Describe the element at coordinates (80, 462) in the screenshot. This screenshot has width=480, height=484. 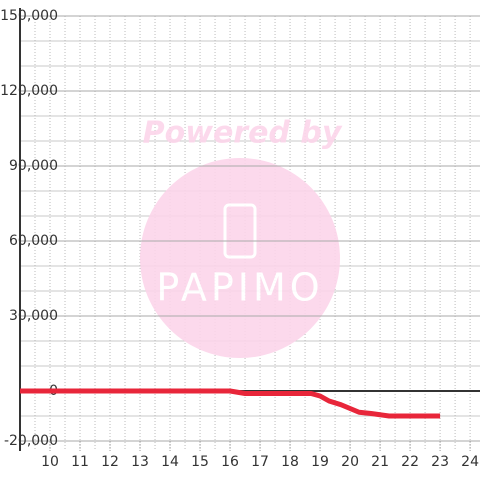
I see `x-tick-label: 11` at that location.